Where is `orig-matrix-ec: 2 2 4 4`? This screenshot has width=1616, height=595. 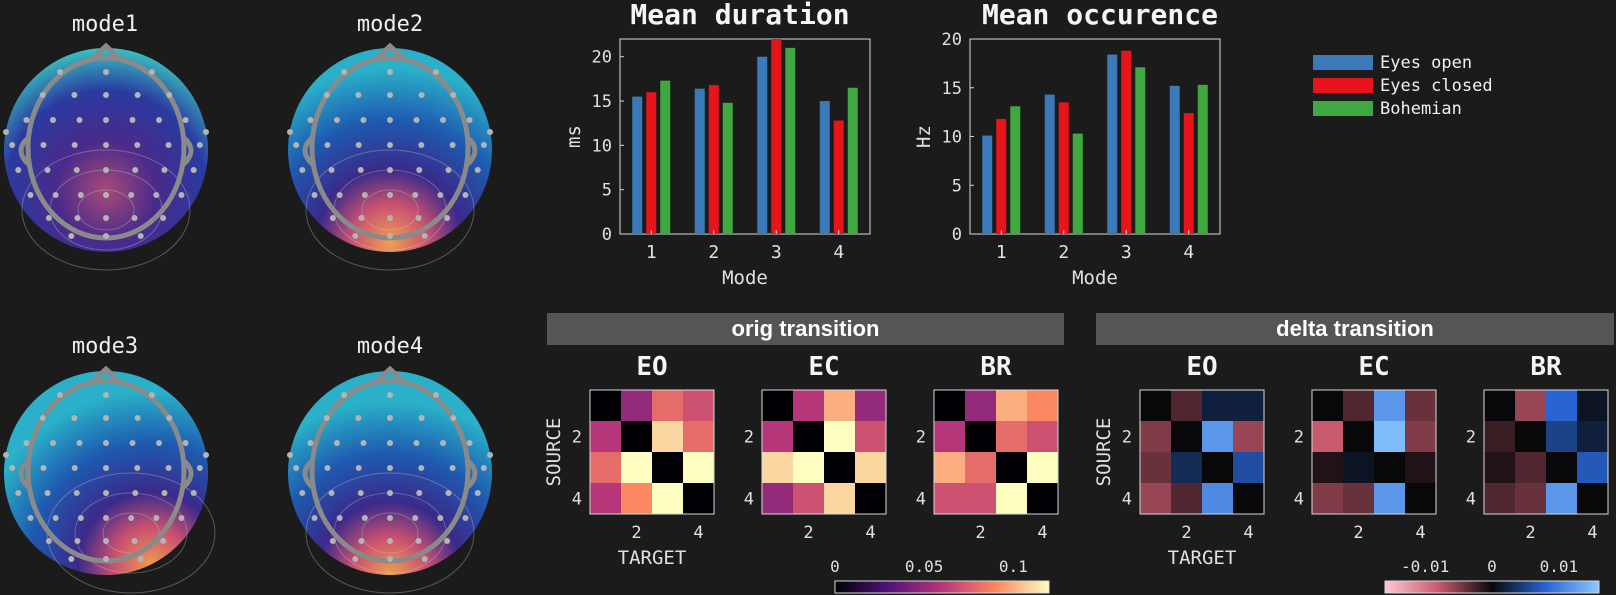 orig-matrix-ec: 2 2 4 4 is located at coordinates (815, 466).